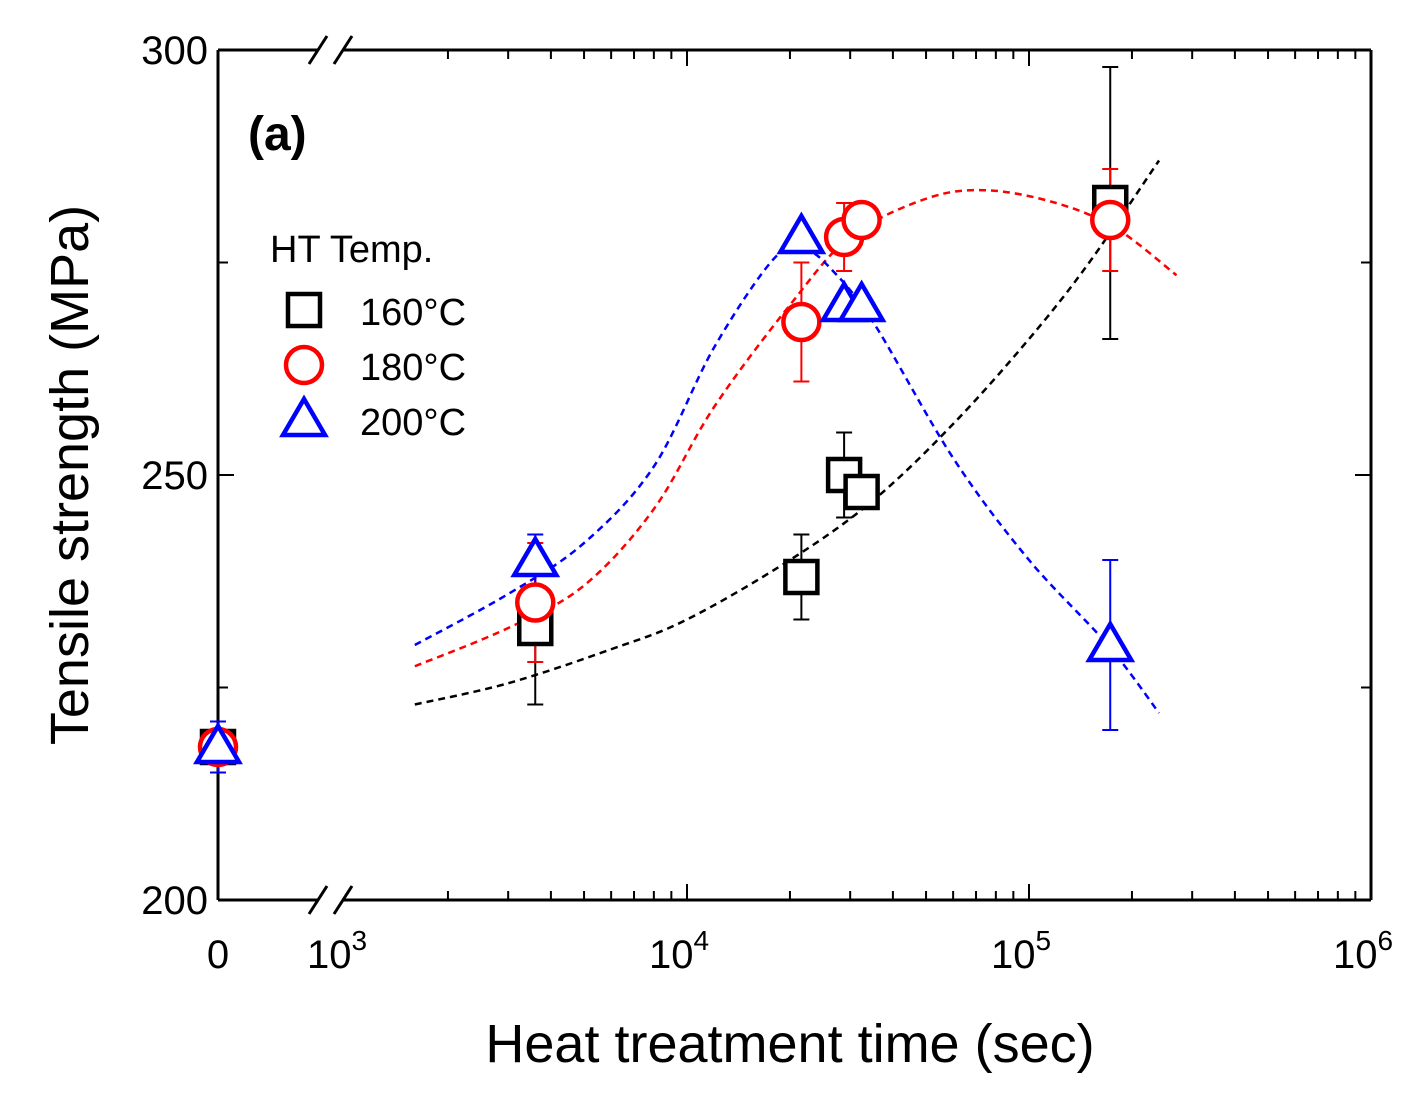 This screenshot has height=1100, width=1423. Describe the element at coordinates (174, 476) in the screenshot. I see `y-tick-label: 250` at that location.